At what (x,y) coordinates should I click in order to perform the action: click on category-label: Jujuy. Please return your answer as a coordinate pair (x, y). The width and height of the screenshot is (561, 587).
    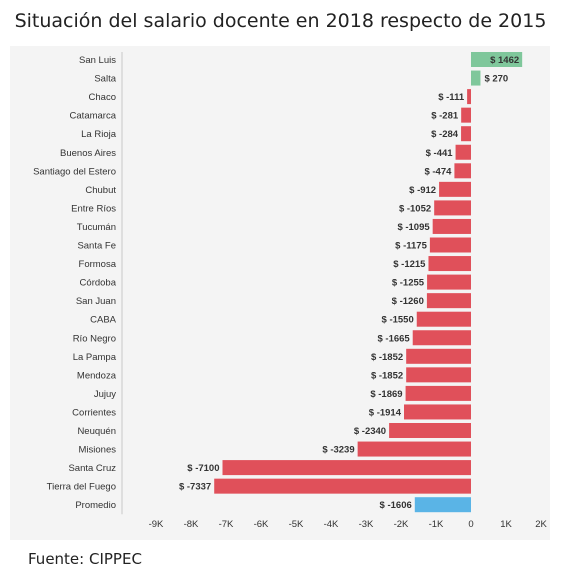
    Looking at the image, I should click on (105, 394).